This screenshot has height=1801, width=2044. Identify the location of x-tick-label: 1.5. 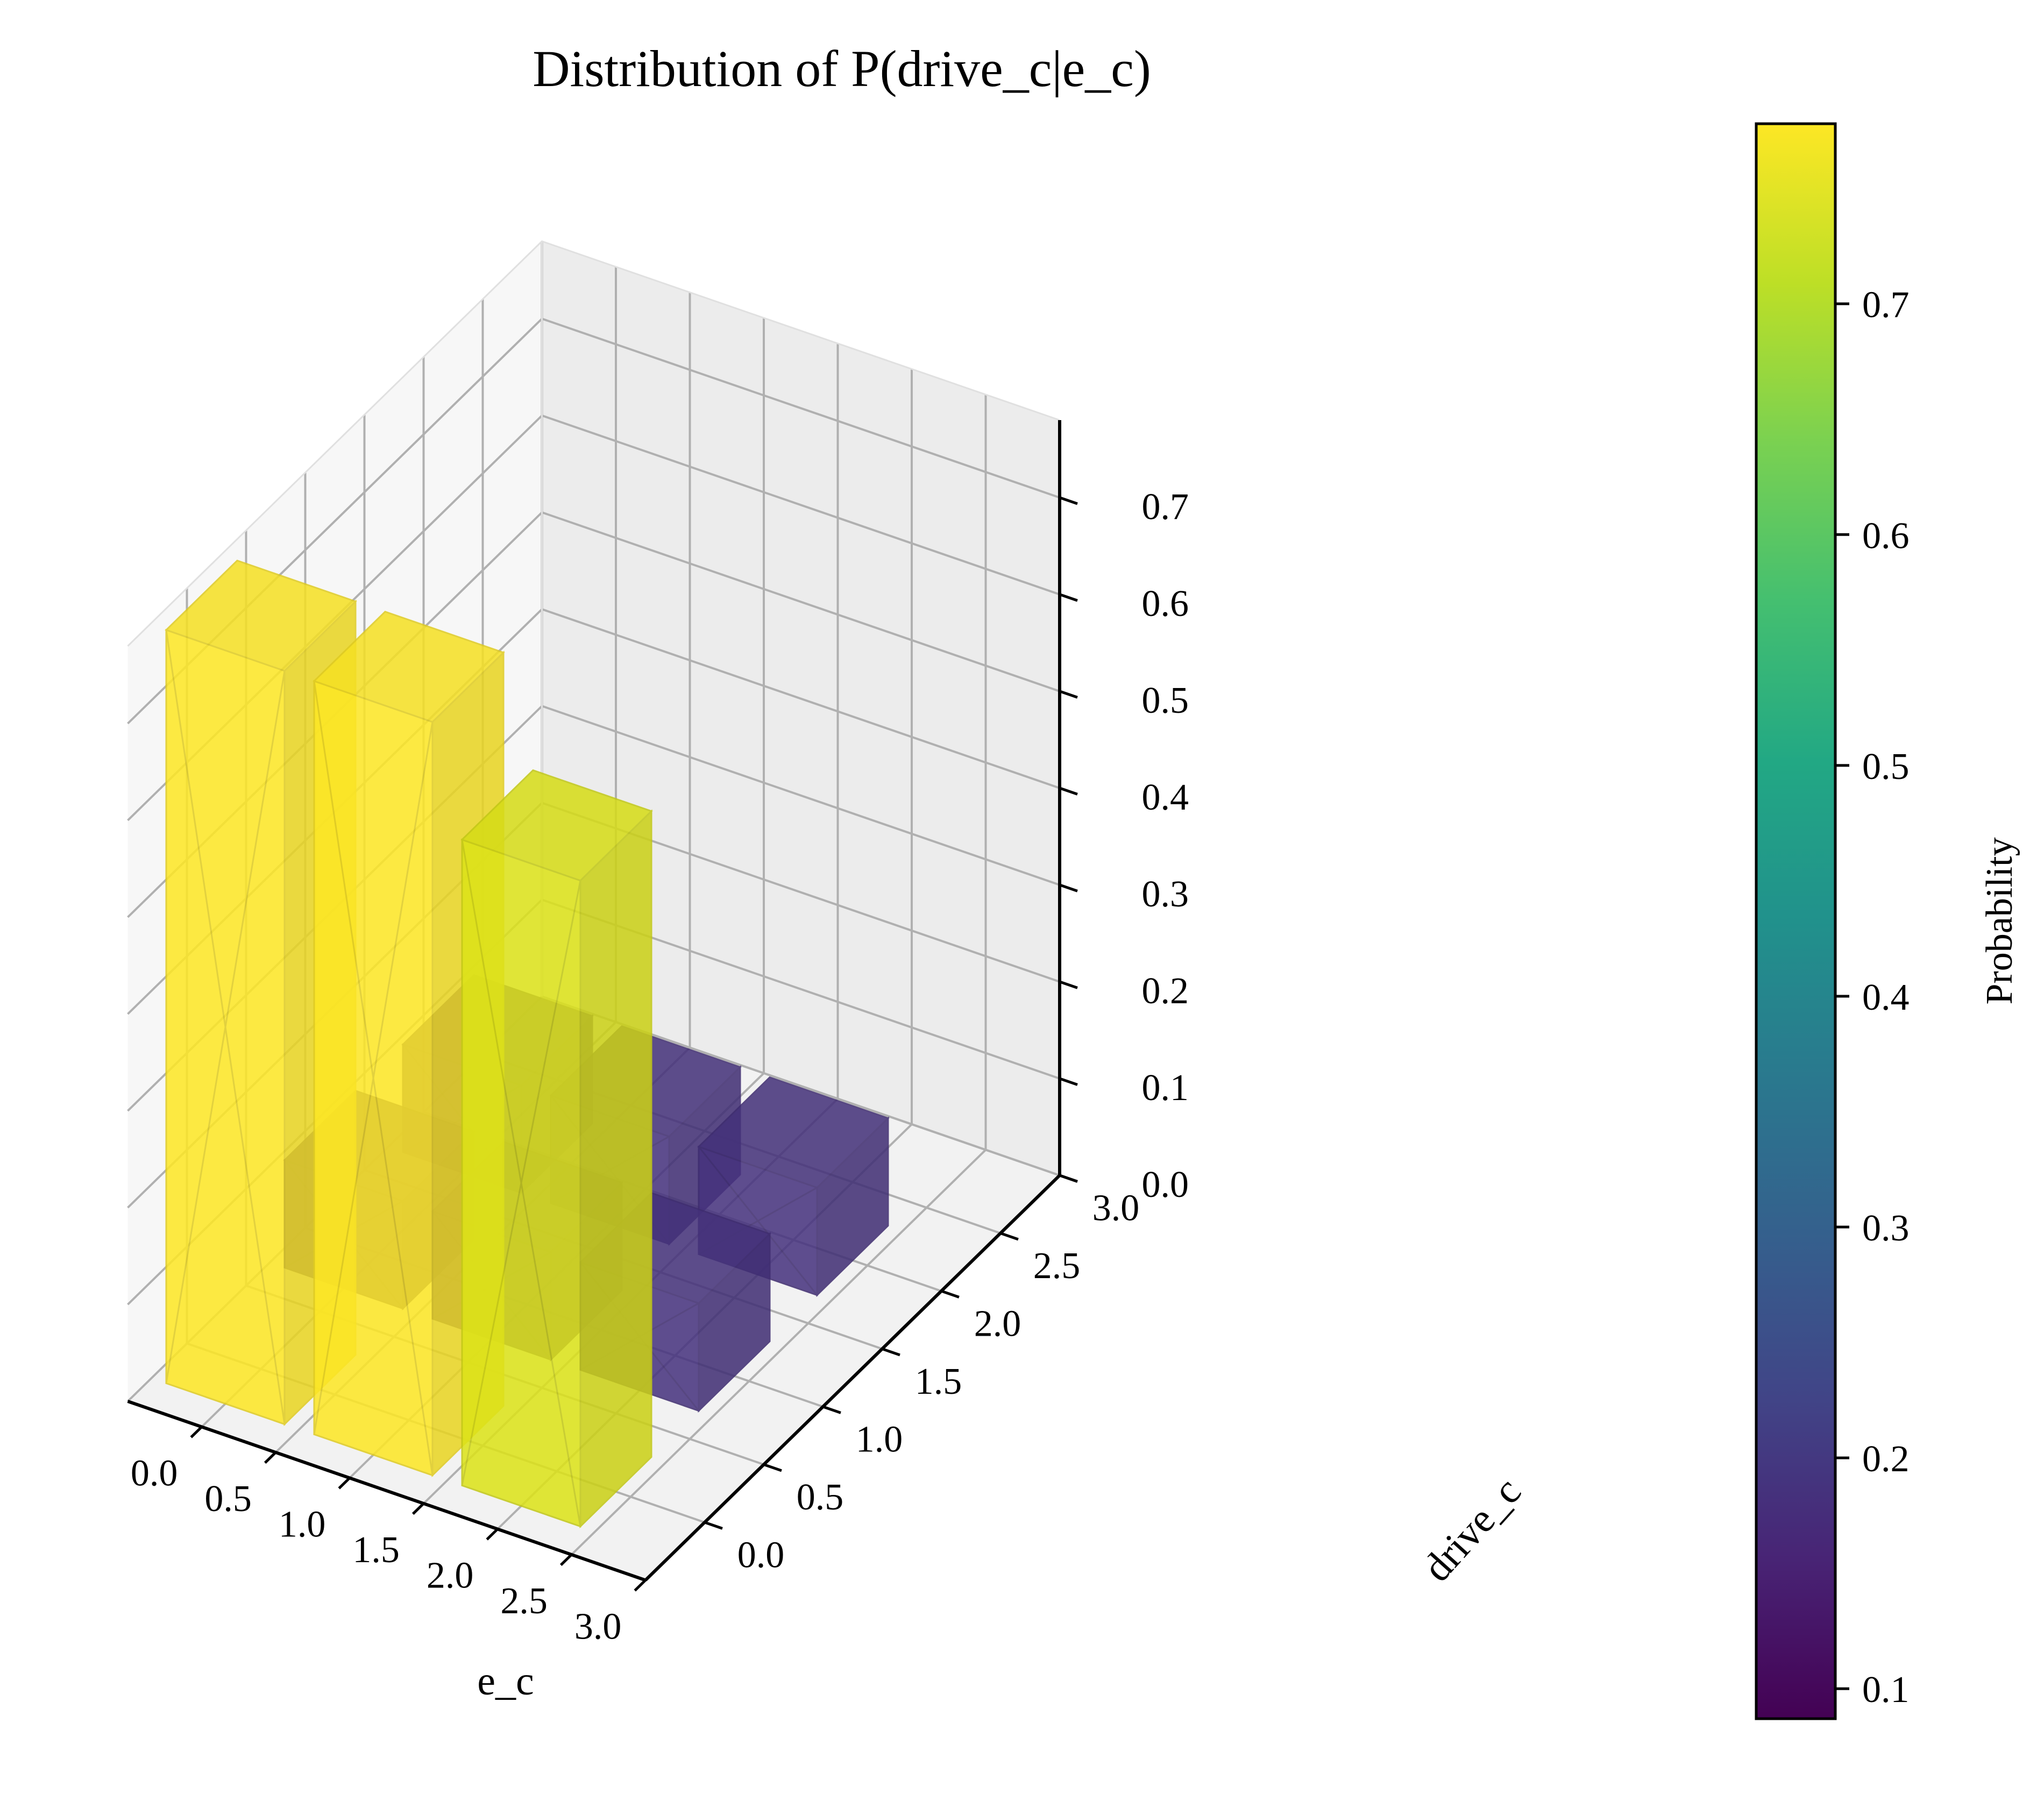
(376, 1550).